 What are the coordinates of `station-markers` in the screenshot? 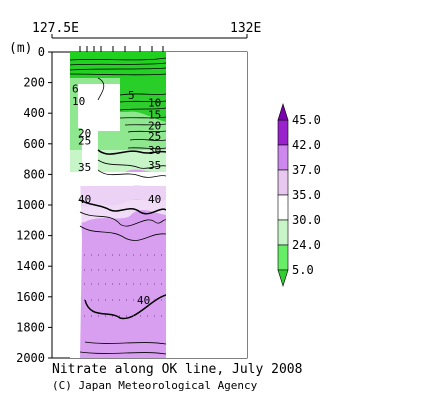 It's located at (121, 49).